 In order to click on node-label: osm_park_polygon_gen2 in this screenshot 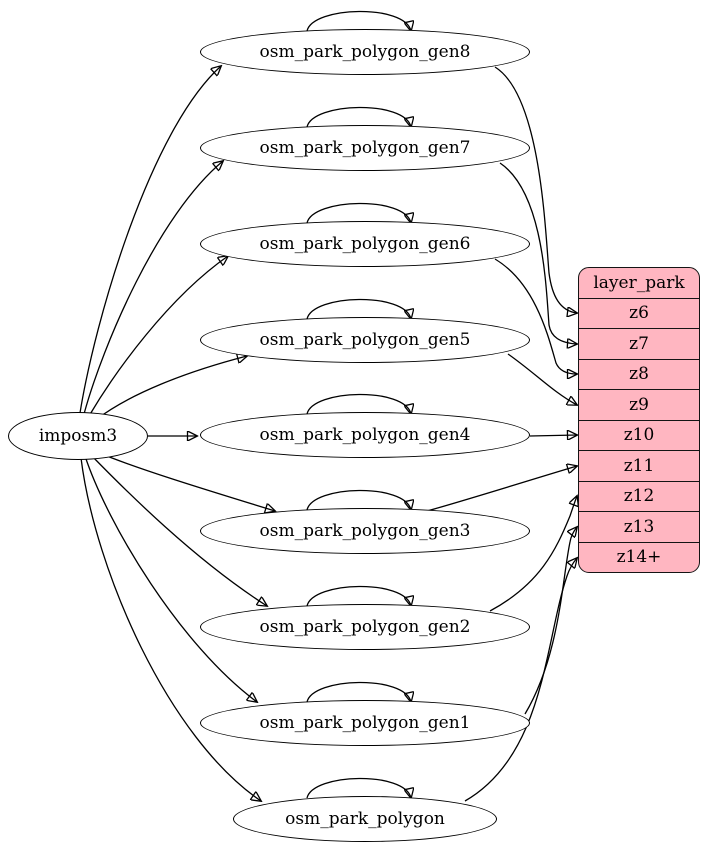, I will do `click(365, 627)`.